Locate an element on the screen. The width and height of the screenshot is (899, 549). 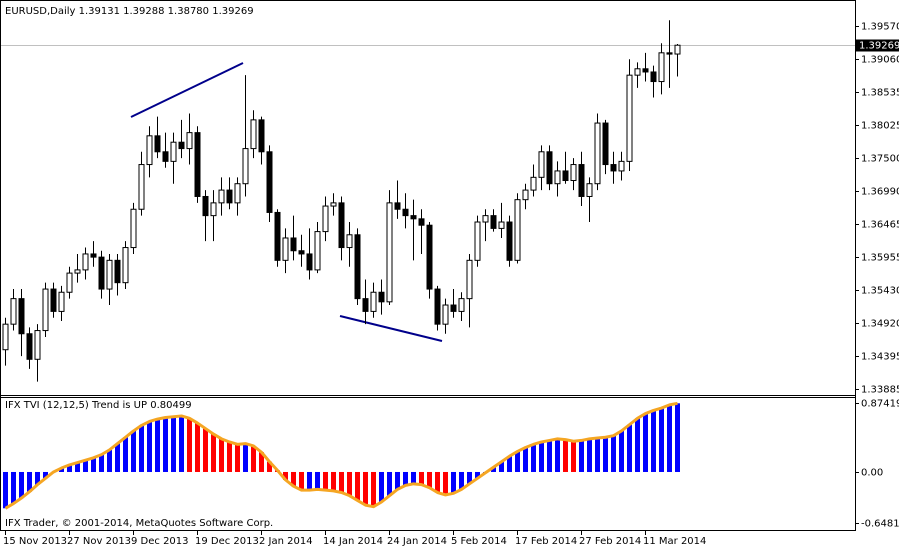
x-tick-label: 2 Jan 2014 is located at coordinates (286, 541).